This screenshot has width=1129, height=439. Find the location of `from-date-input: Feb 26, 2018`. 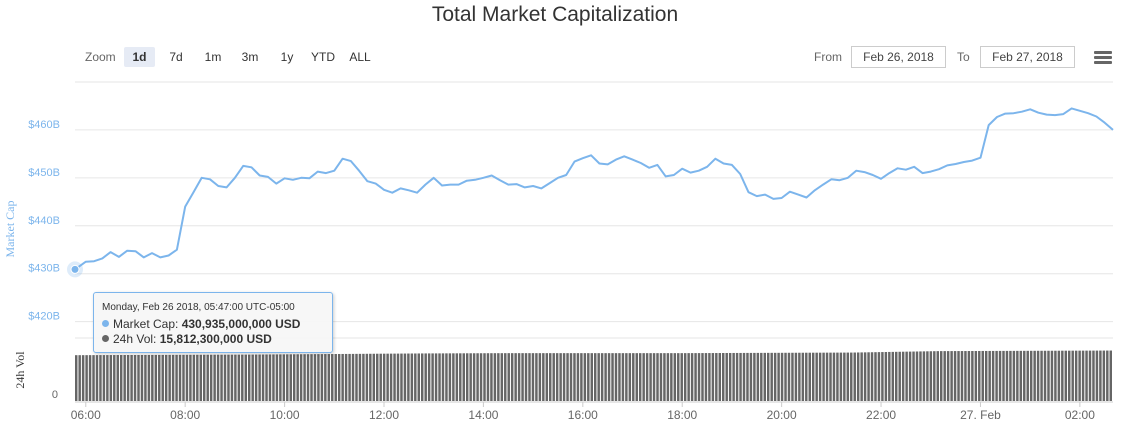

from-date-input: Feb 26, 2018 is located at coordinates (898, 57).